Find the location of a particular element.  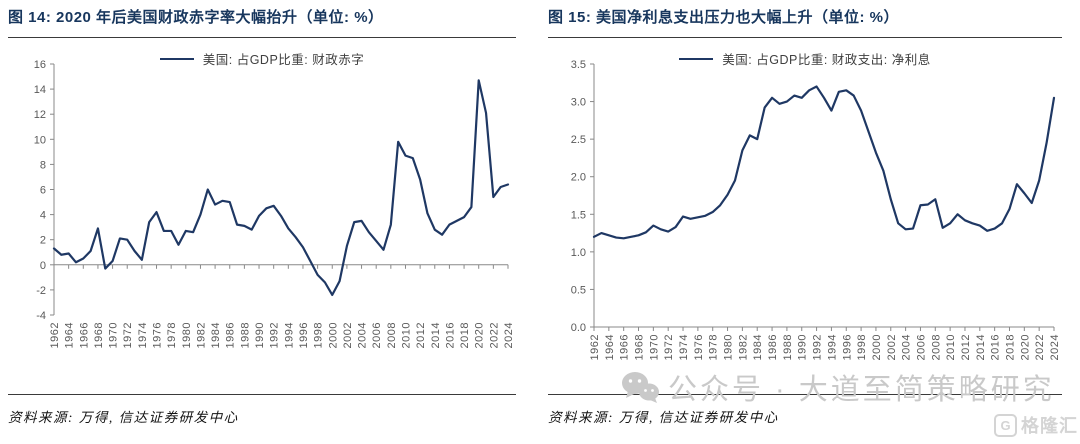

svg-text: 1.0 is located at coordinates (578, 253).